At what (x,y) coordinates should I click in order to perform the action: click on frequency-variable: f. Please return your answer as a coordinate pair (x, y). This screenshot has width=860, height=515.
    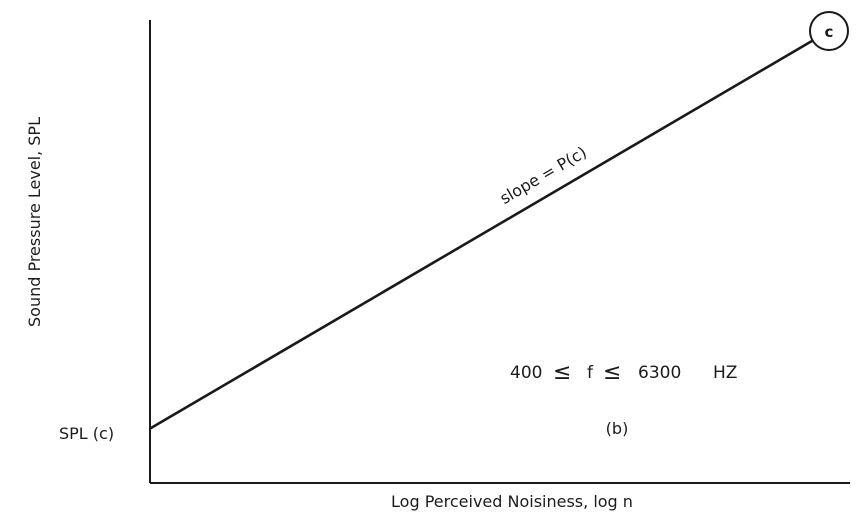
    Looking at the image, I should click on (590, 373).